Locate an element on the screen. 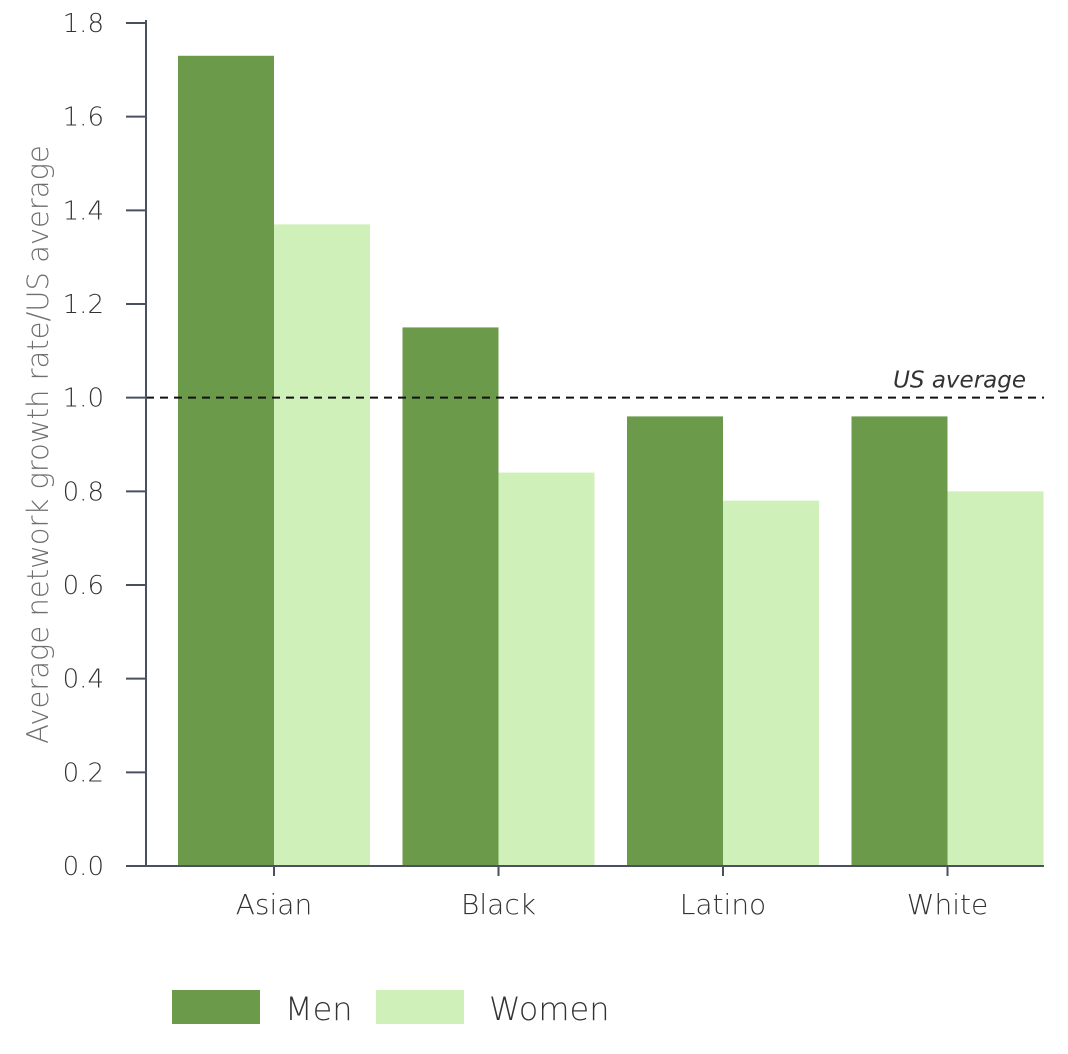 This screenshot has width=1068, height=1054. x-category-label: Latino is located at coordinates (723, 904).